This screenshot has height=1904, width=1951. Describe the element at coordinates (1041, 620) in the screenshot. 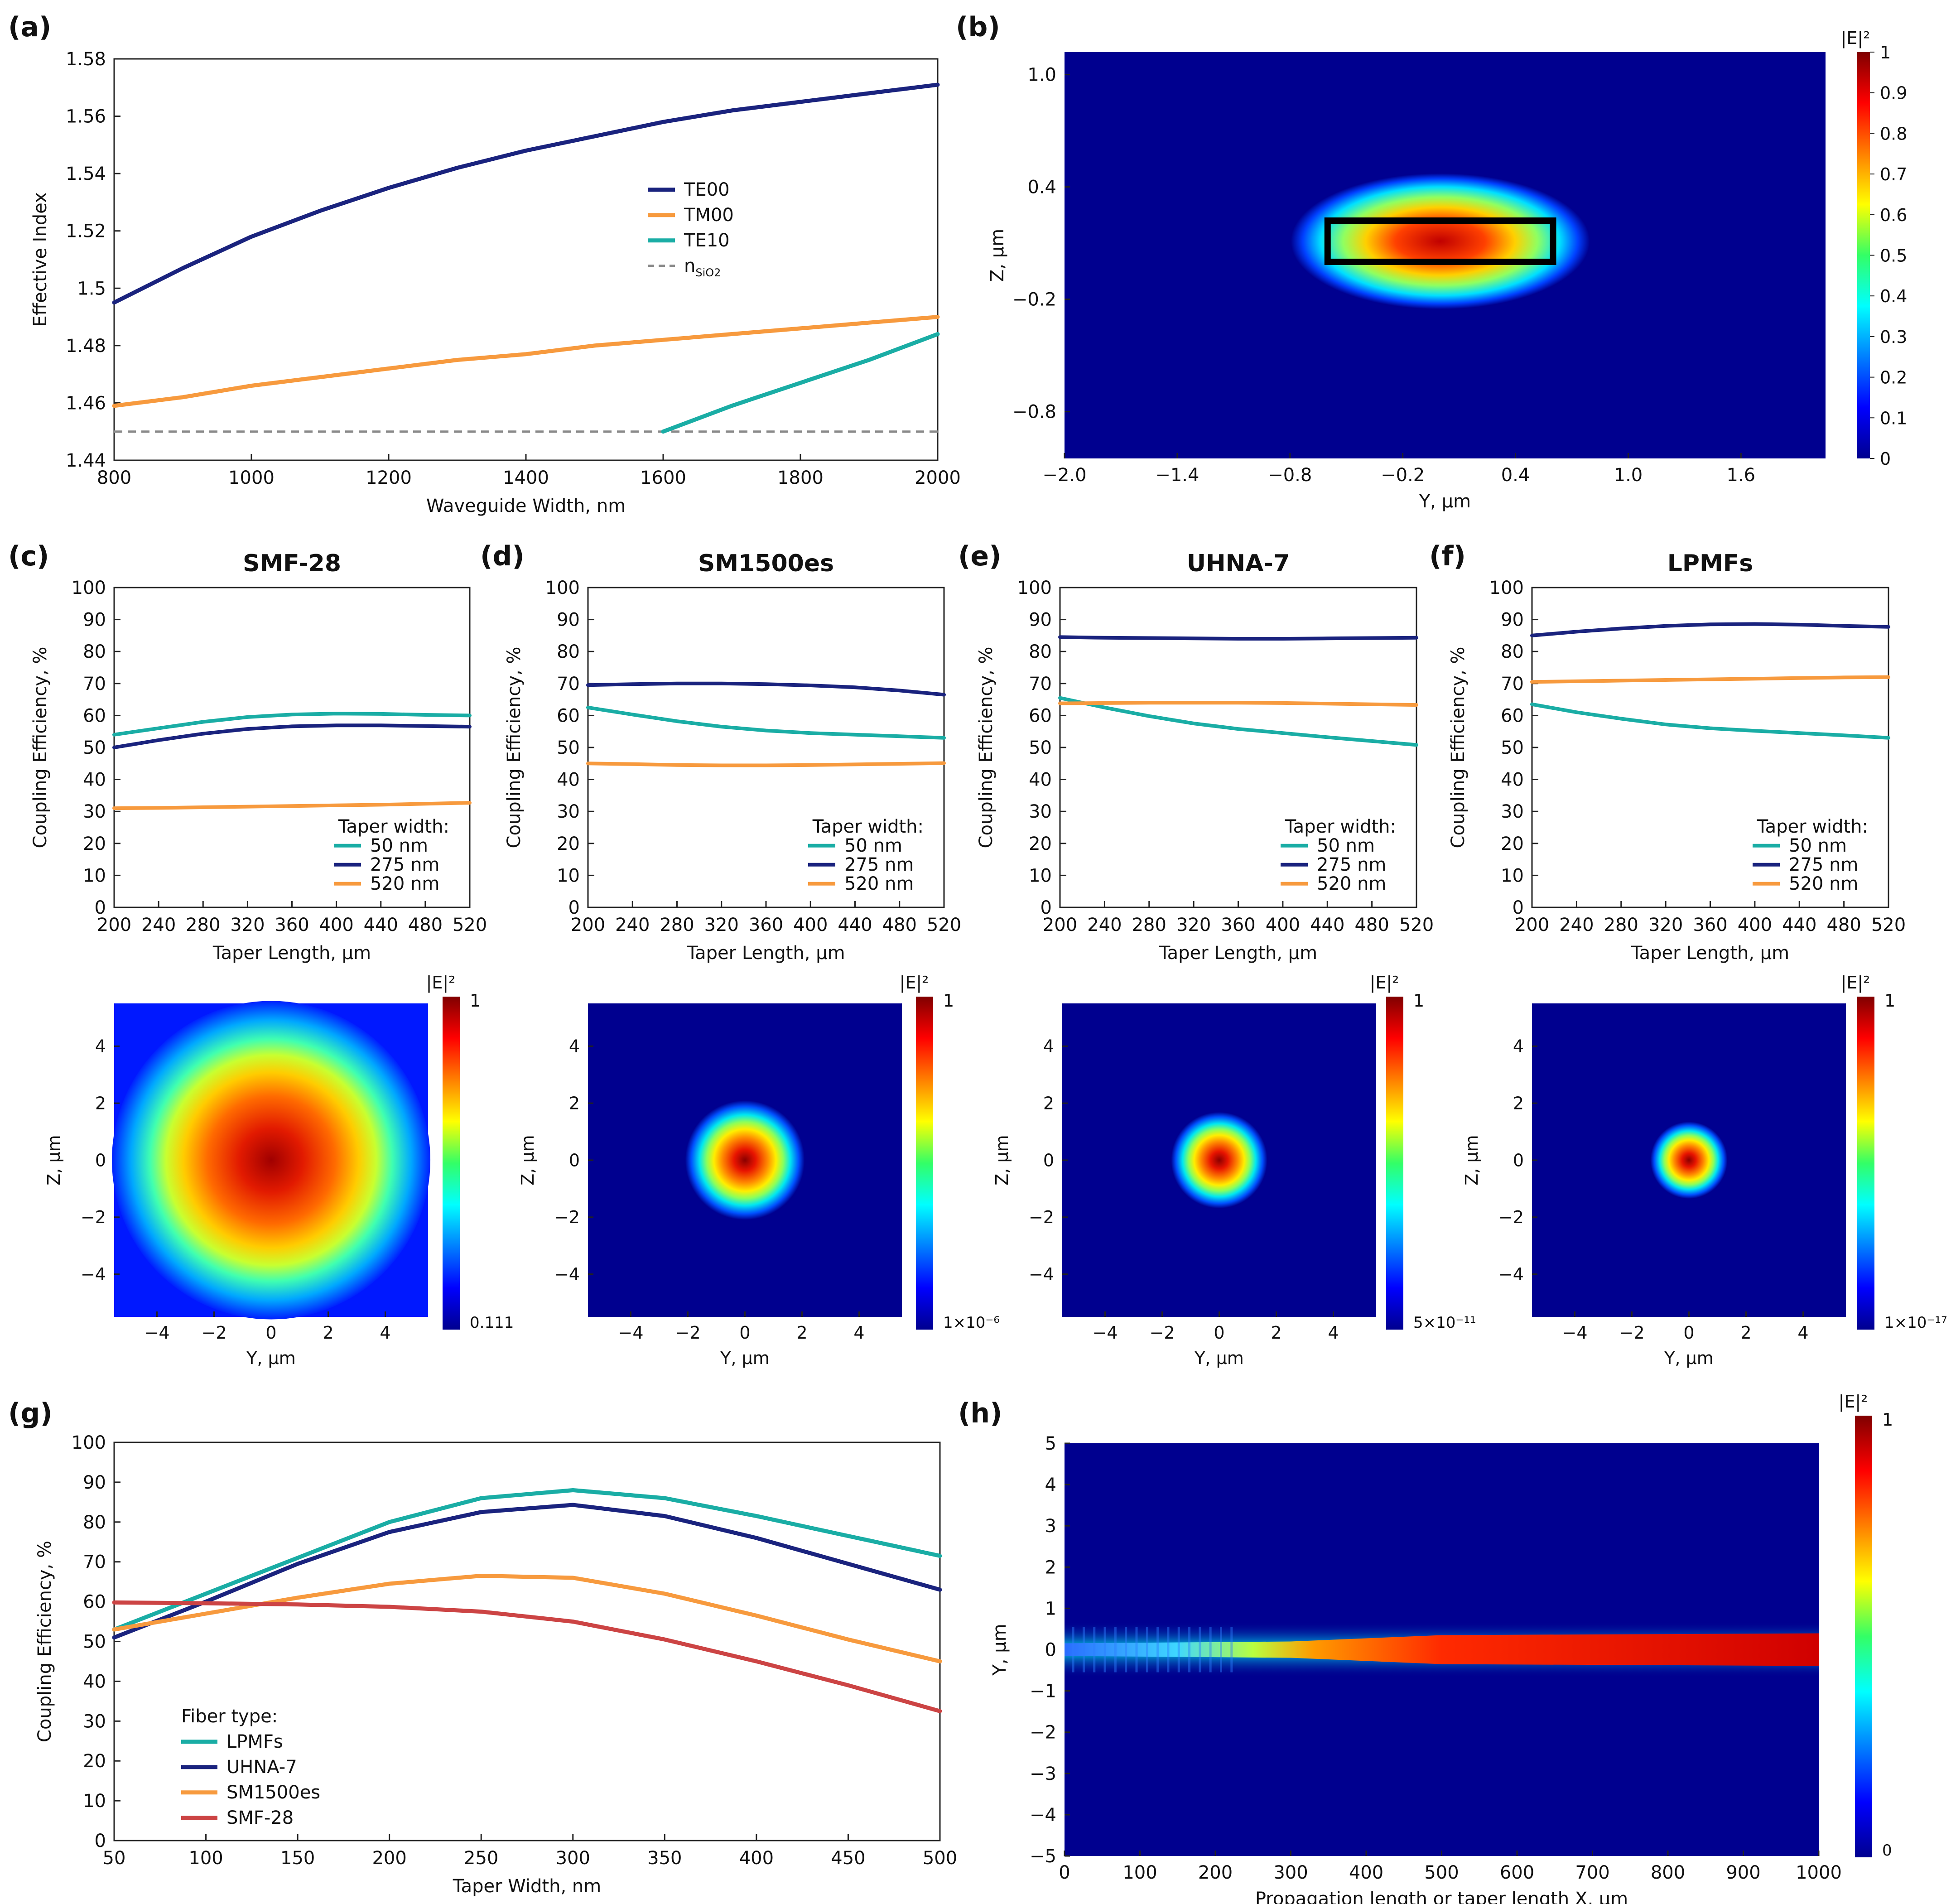

I see `y-tick-label-e: 90` at that location.